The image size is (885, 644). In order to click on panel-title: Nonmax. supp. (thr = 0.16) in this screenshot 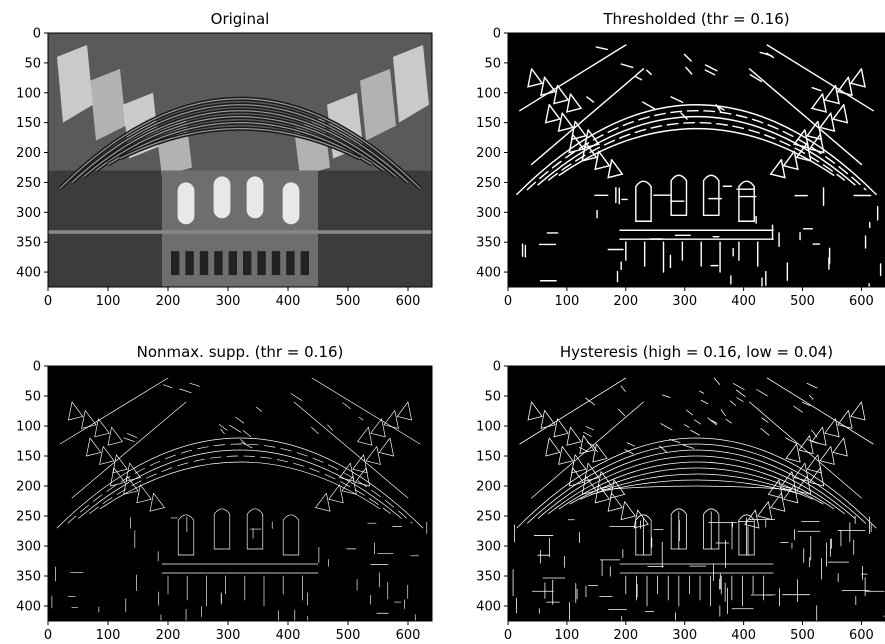, I will do `click(240, 352)`.